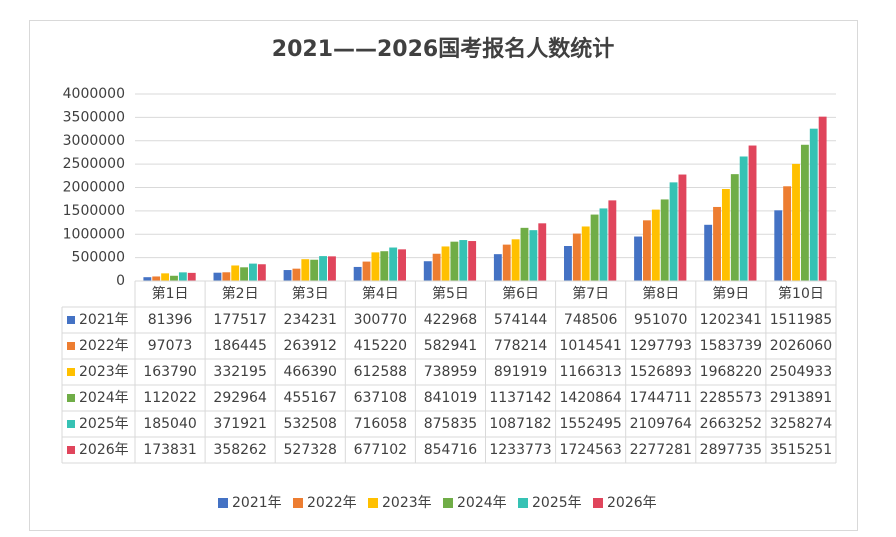  What do you see at coordinates (450, 424) in the screenshot?
I see `table-cell: 875835` at bounding box center [450, 424].